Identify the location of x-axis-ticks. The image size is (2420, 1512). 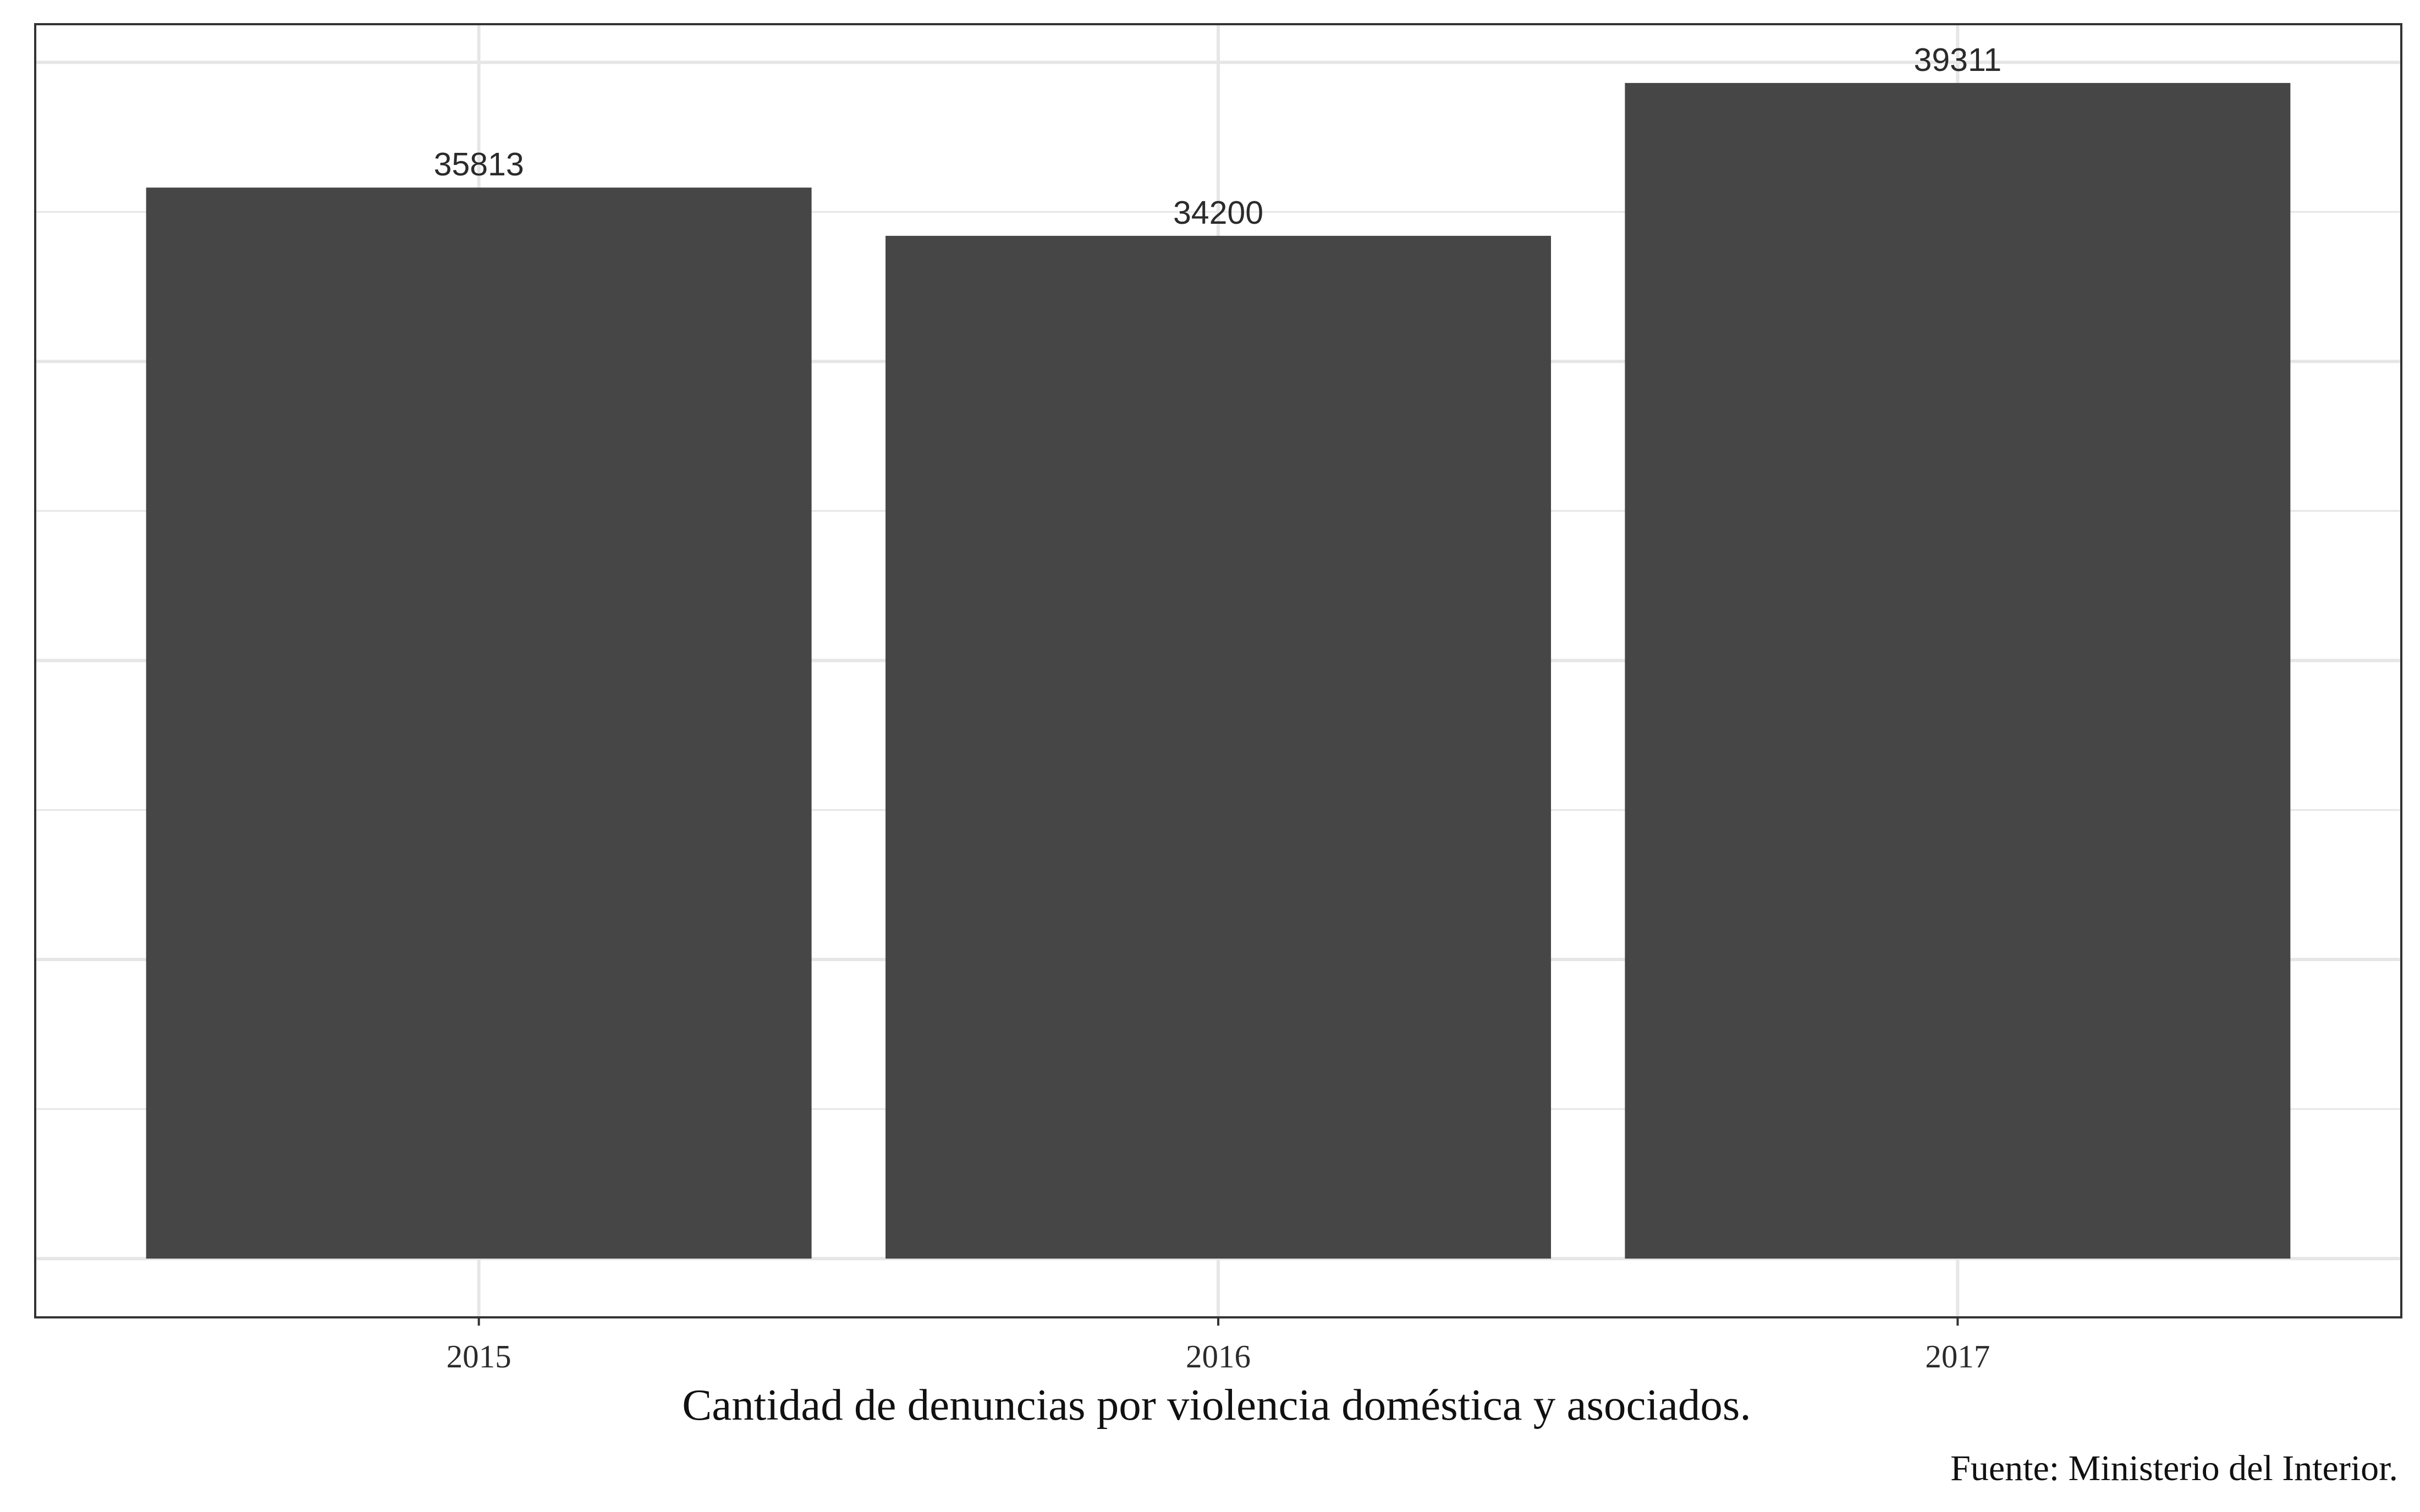
(1218, 1322).